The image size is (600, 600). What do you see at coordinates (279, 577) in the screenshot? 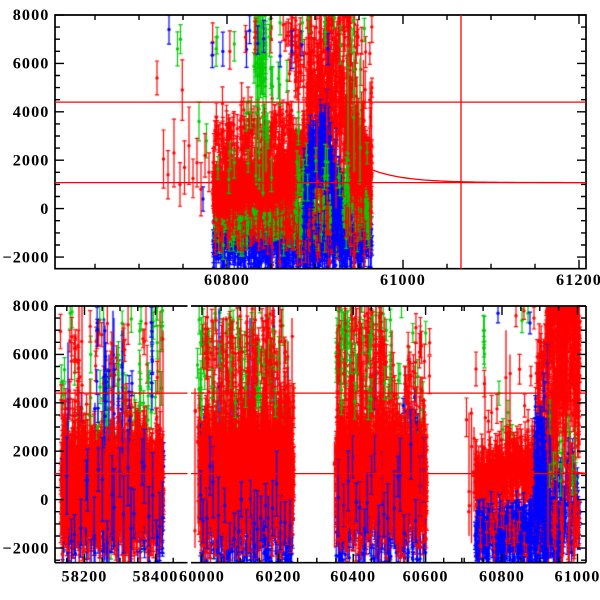
I see `svg-text: 60200` at bounding box center [279, 577].